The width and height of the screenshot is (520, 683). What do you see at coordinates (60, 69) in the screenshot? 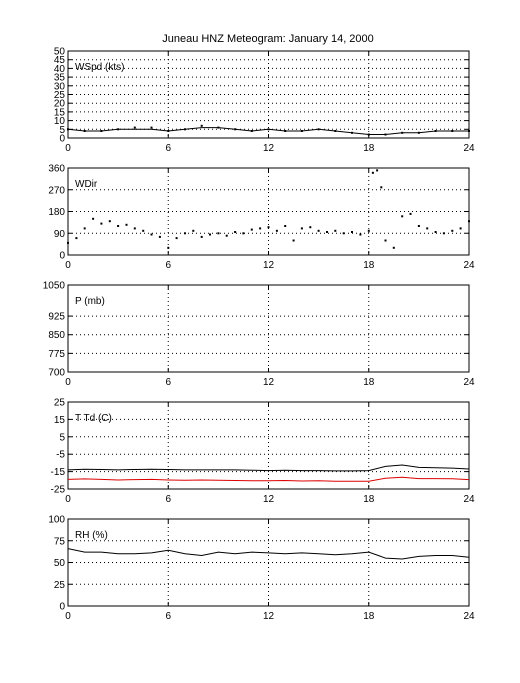
I see `y-tick-label: 40` at bounding box center [60, 69].